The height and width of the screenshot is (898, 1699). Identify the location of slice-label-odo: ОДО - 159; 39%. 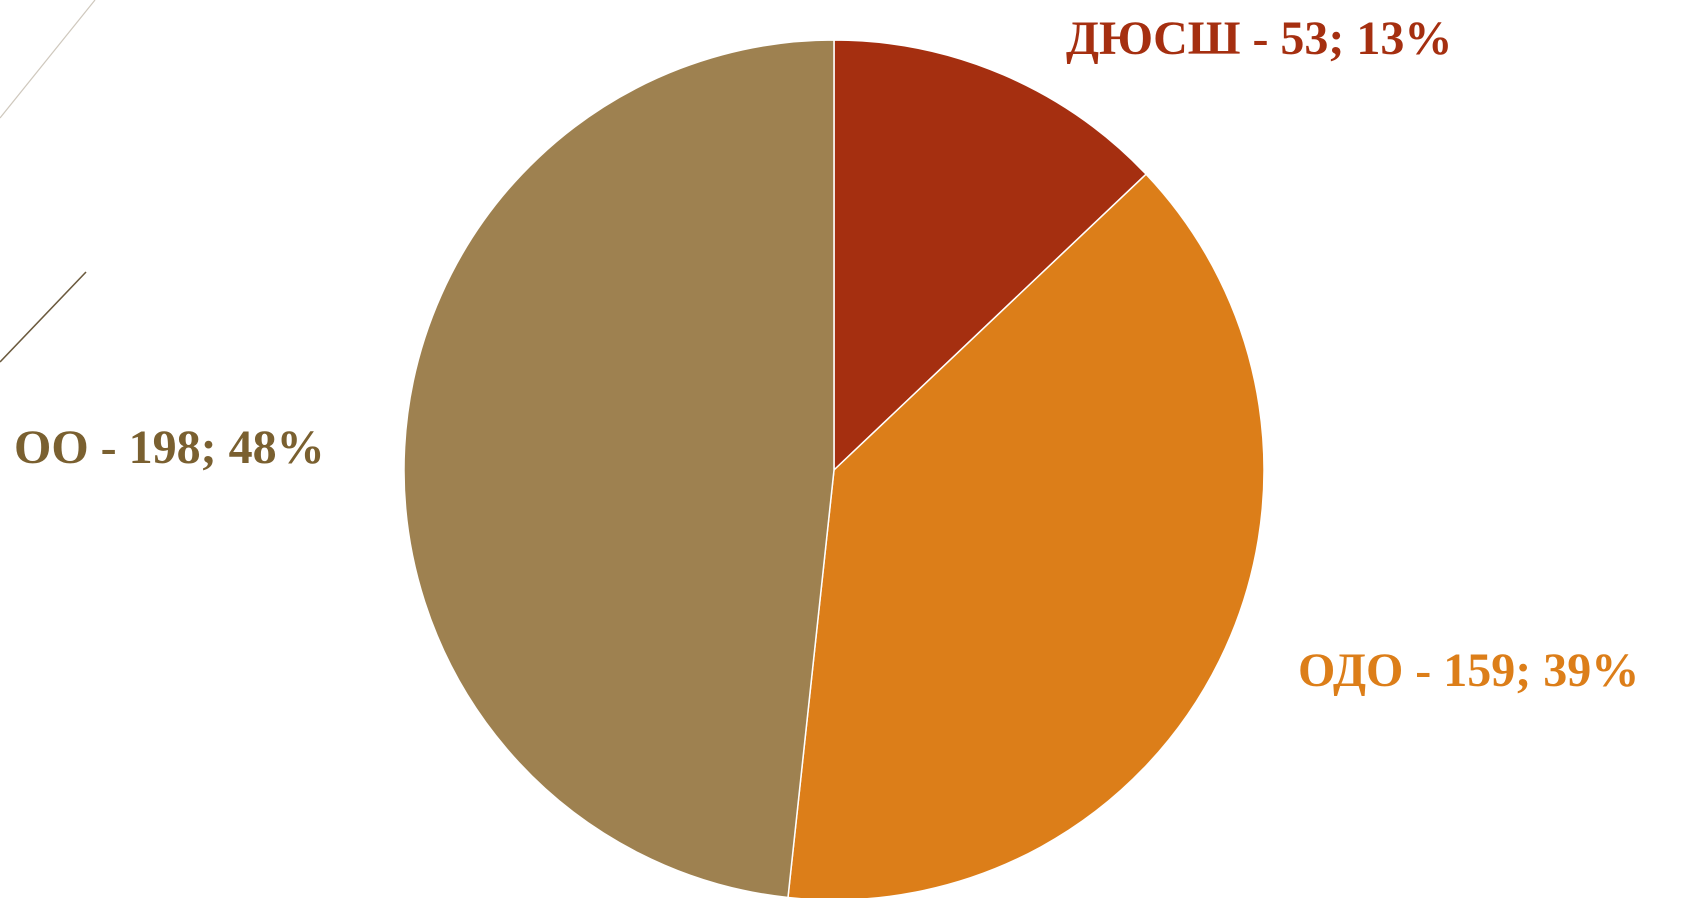
(1468, 670).